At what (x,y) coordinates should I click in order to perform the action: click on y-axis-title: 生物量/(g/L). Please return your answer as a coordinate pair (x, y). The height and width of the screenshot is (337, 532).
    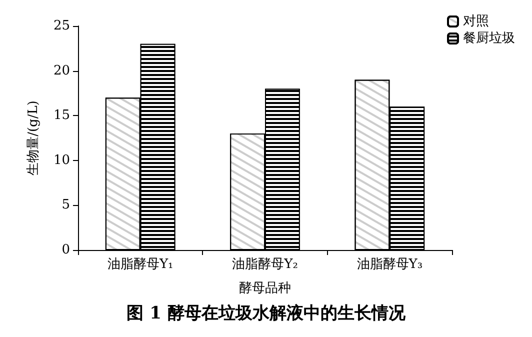
    Looking at the image, I should click on (33, 138).